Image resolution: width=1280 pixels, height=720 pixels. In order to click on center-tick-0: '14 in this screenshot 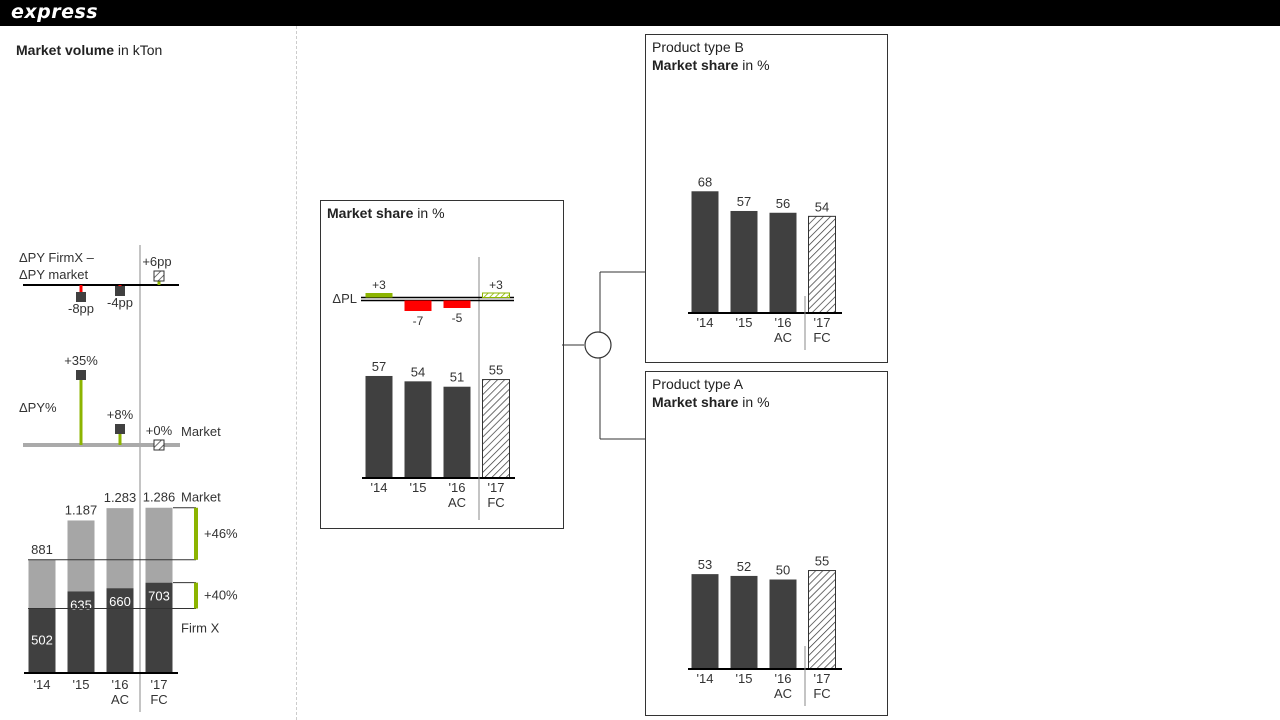, I will do `click(379, 487)`.